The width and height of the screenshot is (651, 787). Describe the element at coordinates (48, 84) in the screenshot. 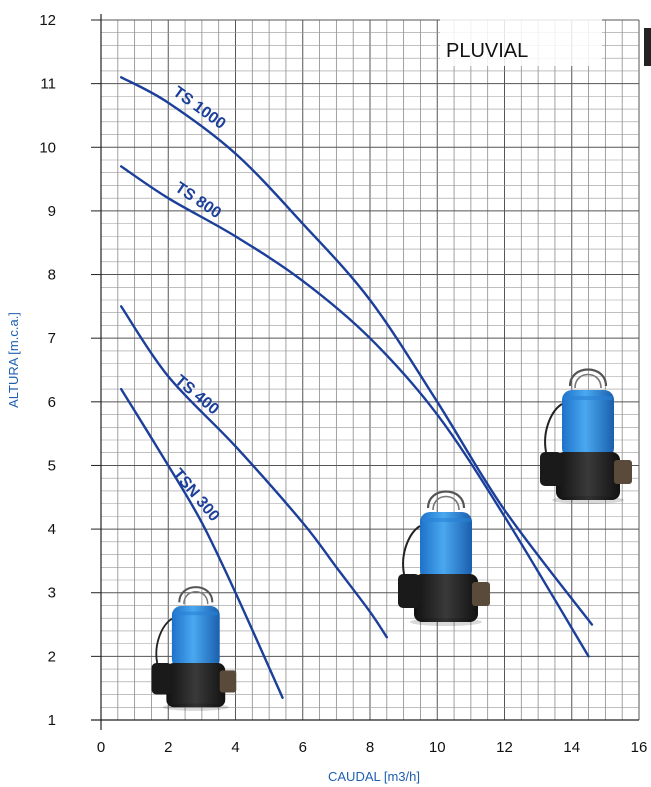

I see `y-tick-label: 11` at that location.